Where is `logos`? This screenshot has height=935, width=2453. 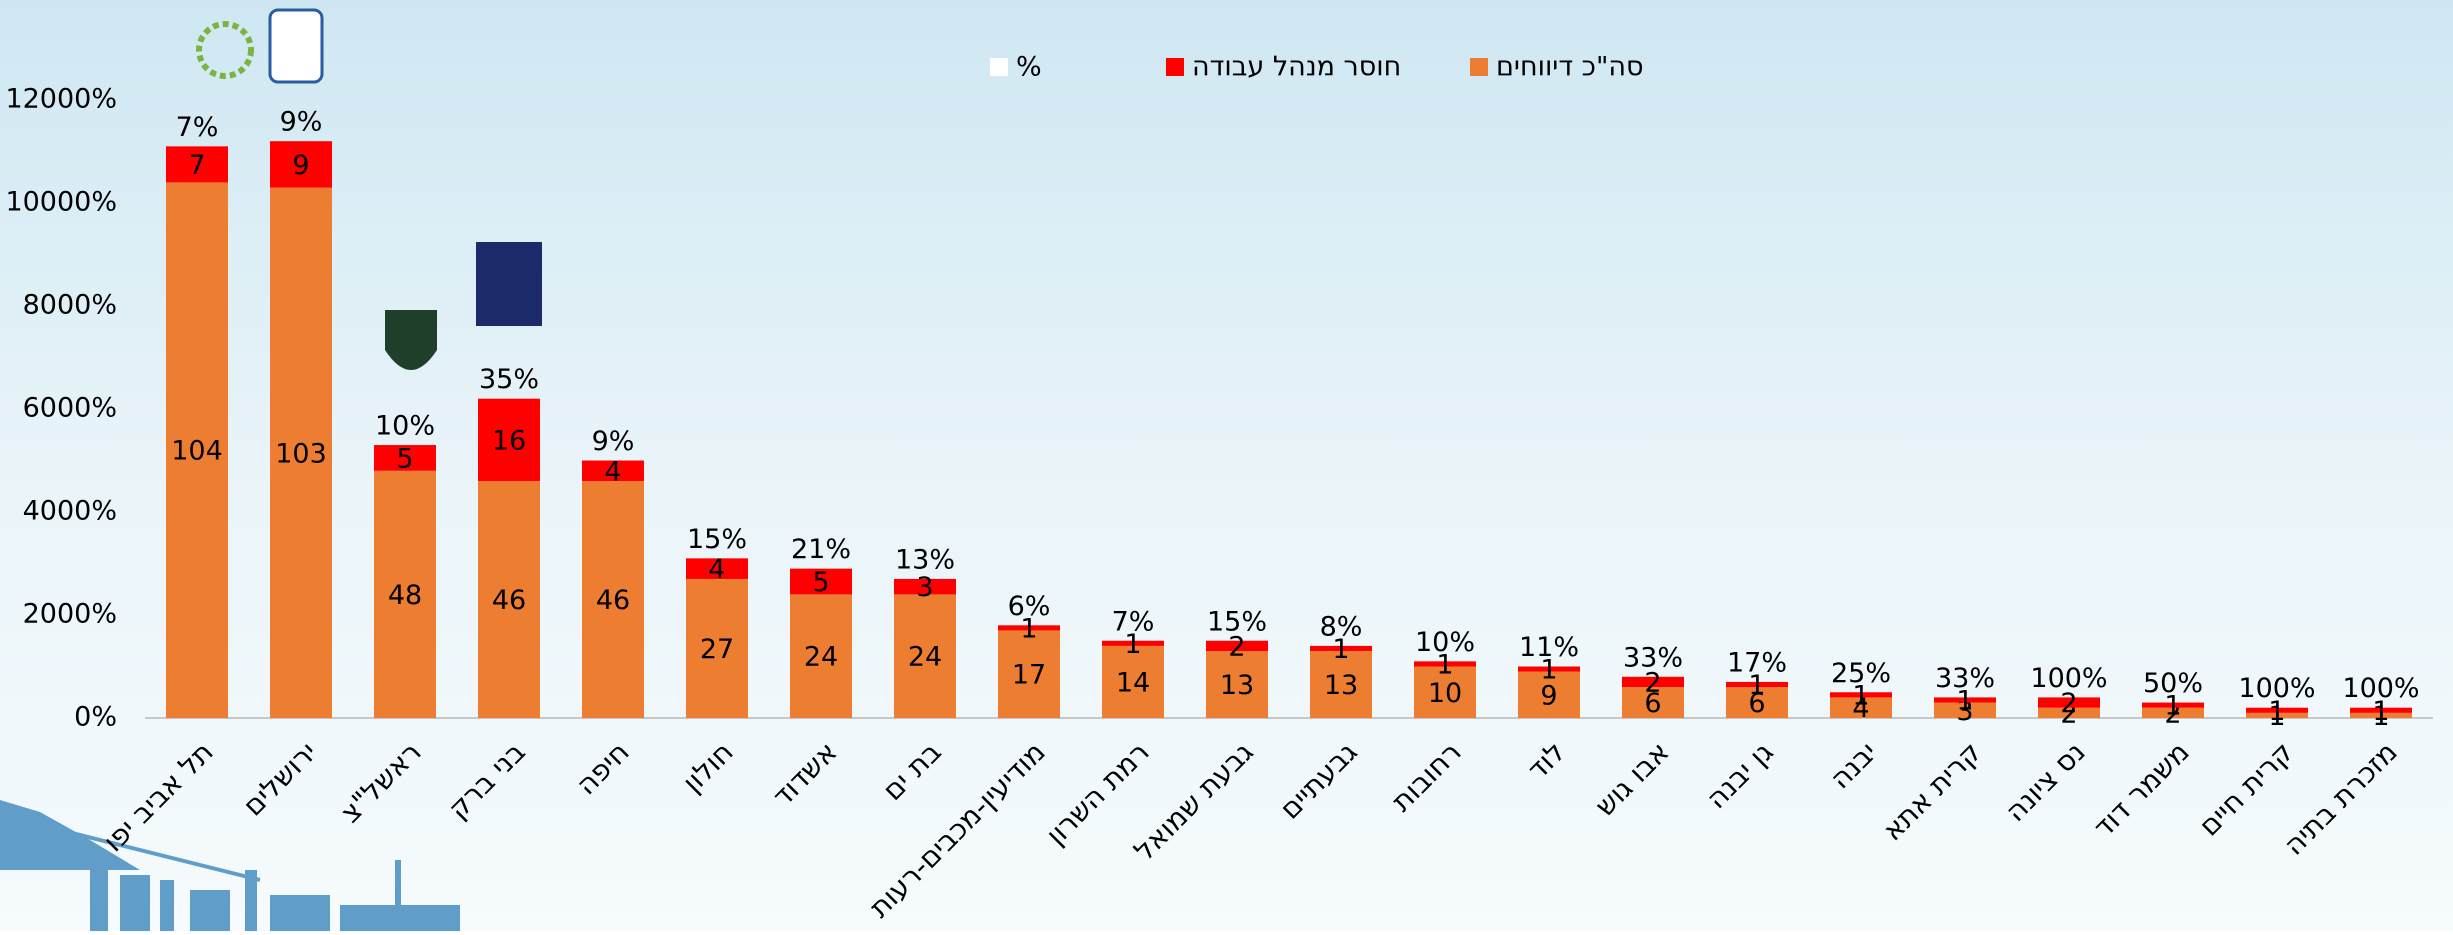 logos is located at coordinates (369, 189).